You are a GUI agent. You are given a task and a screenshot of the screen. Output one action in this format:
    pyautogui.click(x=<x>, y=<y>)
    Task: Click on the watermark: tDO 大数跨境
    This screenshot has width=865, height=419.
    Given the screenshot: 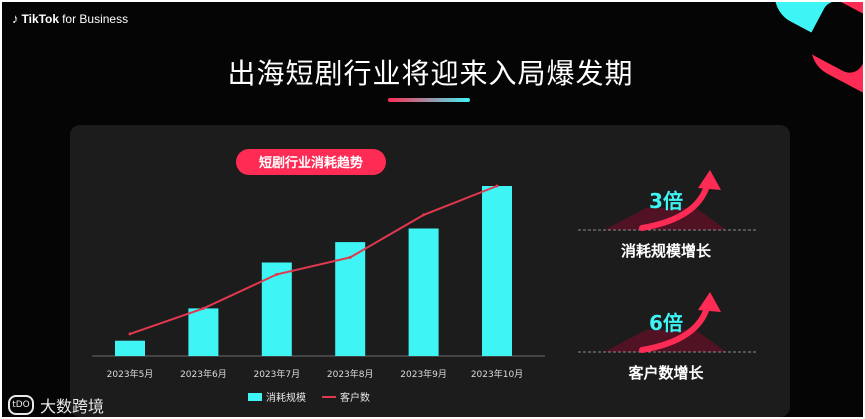 What is the action you would take?
    pyautogui.click(x=56, y=405)
    